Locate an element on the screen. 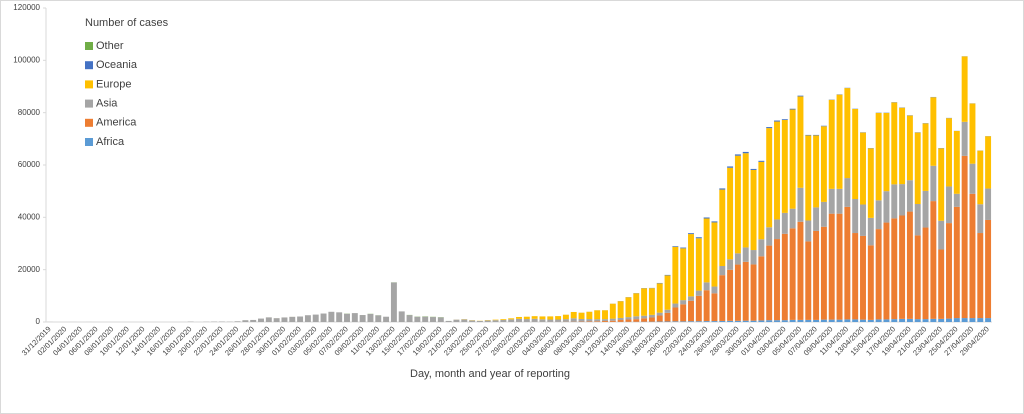 This screenshot has height=414, width=1024. legend-title: Number of cases is located at coordinates (127, 23).